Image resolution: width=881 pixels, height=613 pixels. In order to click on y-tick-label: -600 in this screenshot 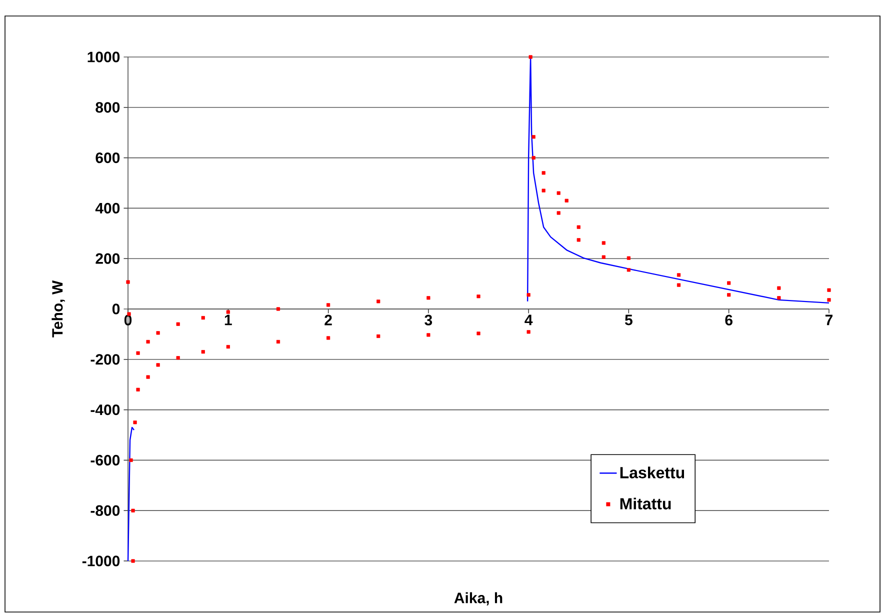, I will do `click(105, 460)`.